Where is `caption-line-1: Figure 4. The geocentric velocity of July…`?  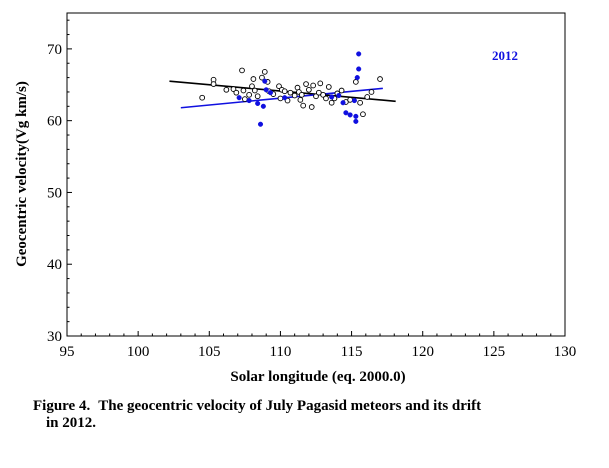
caption-line-1: Figure 4. The geocentric velocity of July… is located at coordinates (313, 406).